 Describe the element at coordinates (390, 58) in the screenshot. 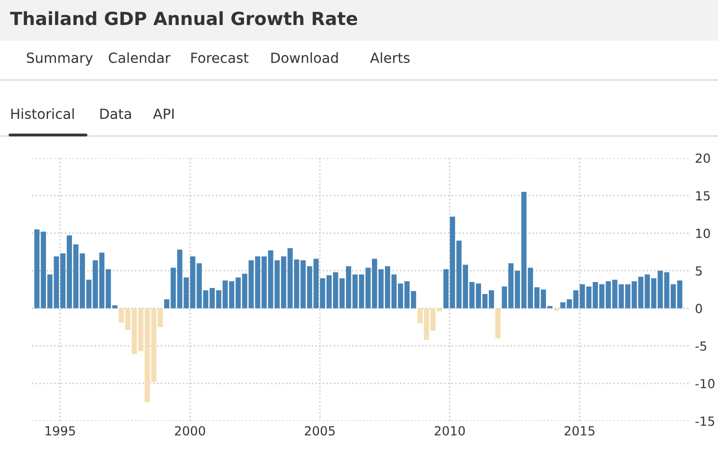

I see `text: Alerts` at that location.